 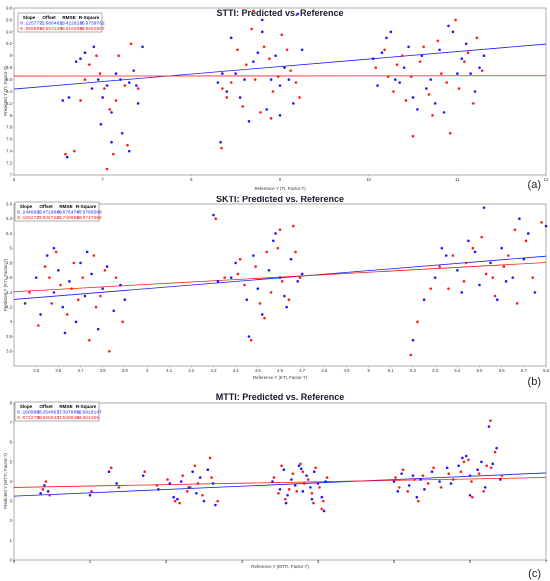 What do you see at coordinates (69, 213) in the screenshot?
I see `legend-cell: 0.6764747` at bounding box center [69, 213].